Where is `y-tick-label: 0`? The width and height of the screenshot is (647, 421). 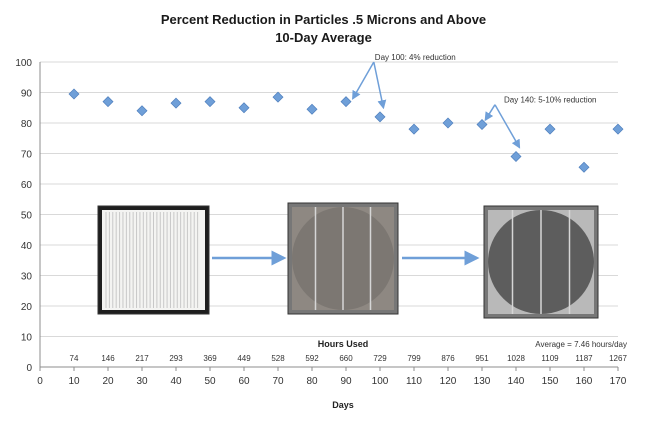
y-tick-label: 0 is located at coordinates (29, 368).